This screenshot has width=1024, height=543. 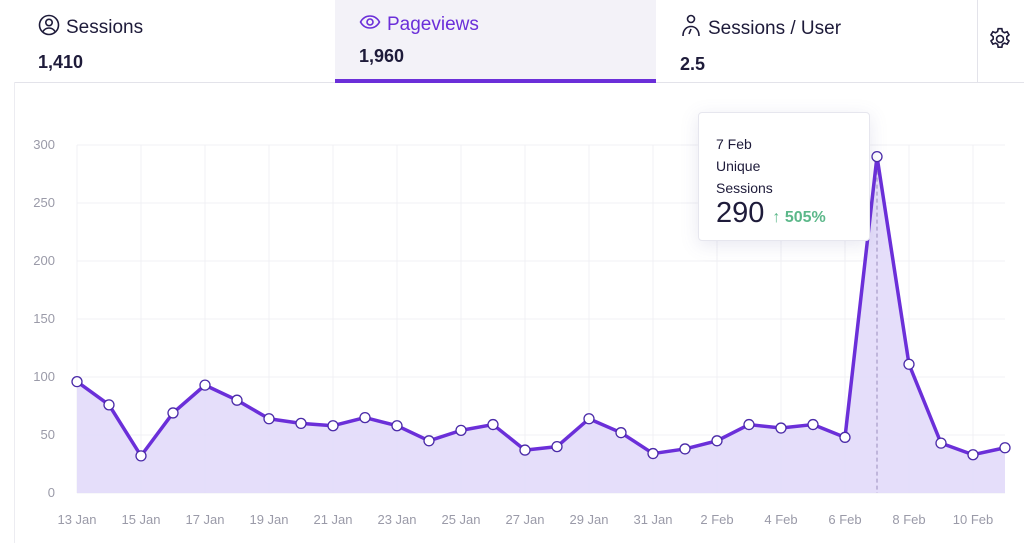 I want to click on tab-value: 2.5, so click(x=693, y=64).